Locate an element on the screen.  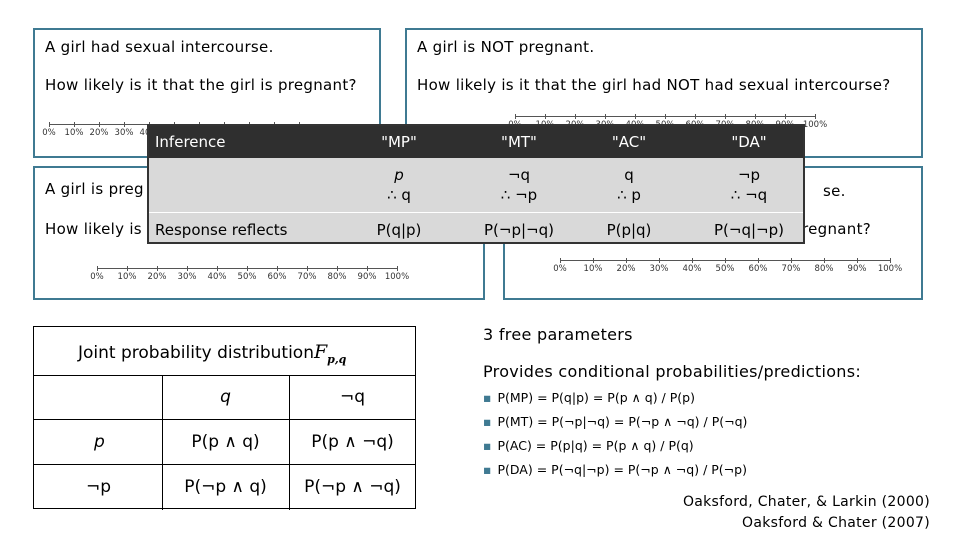
joint-cell-not-p-q: P(¬p ∧ q) is located at coordinates (225, 487).